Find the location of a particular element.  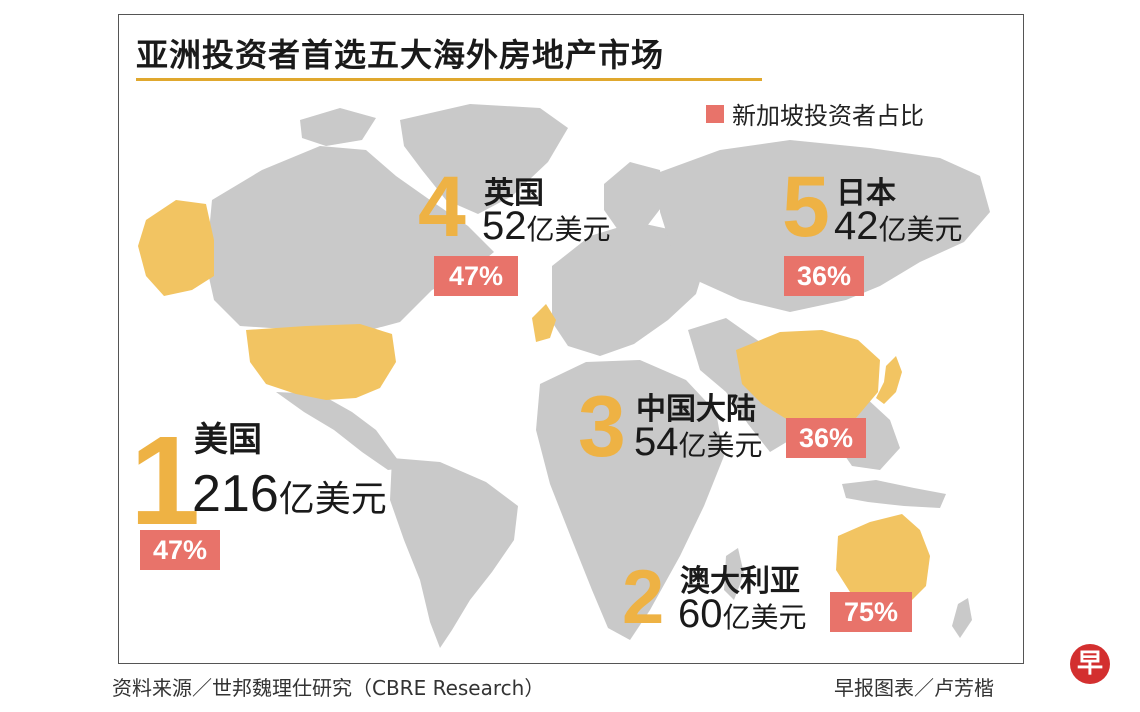

greenland-landmass is located at coordinates (484, 159).